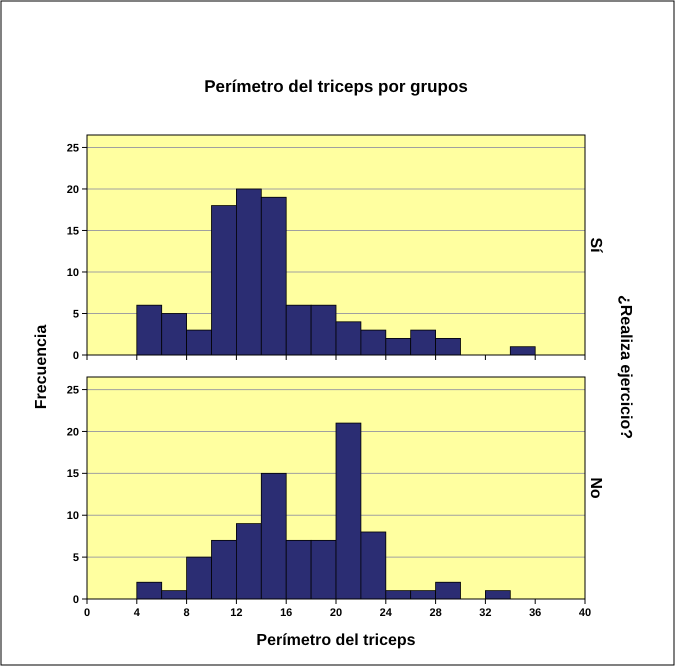 The height and width of the screenshot is (666, 675). Describe the element at coordinates (41, 367) in the screenshot. I see `y-axis-title: Frecuencia` at that location.